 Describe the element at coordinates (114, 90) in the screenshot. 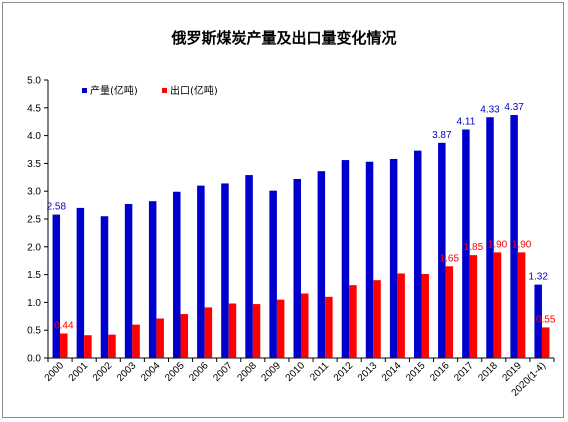

I see `legend-label-production: 产量(亿吨)` at that location.